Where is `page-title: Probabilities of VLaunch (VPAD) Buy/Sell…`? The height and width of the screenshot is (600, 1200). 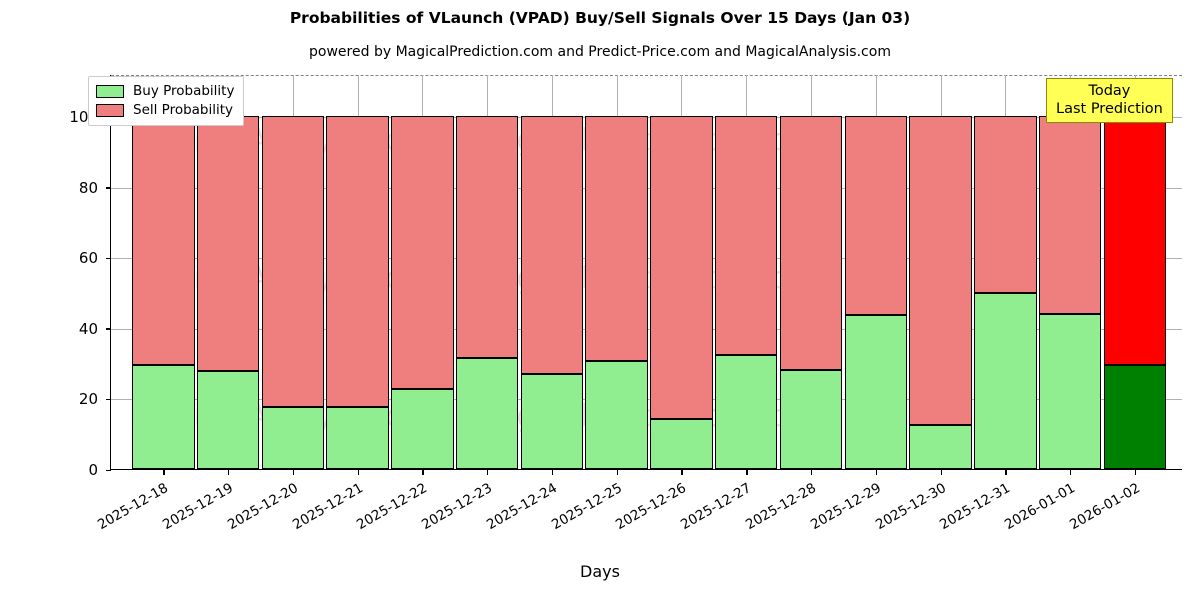 page-title: Probabilities of VLaunch (VPAD) Buy/Sell… is located at coordinates (600, 18).